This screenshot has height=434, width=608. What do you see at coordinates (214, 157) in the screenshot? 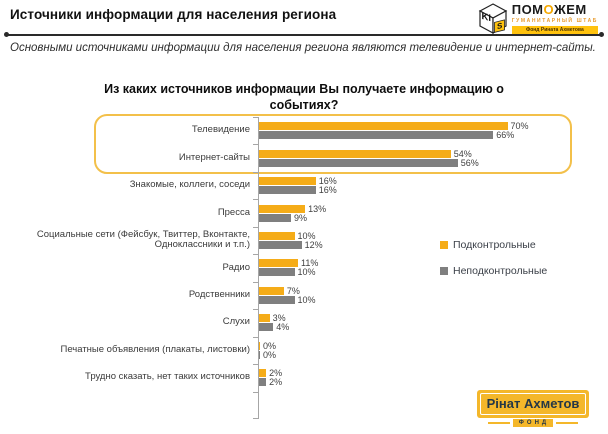
I see `category-label: Интернет-сайты` at bounding box center [214, 157].